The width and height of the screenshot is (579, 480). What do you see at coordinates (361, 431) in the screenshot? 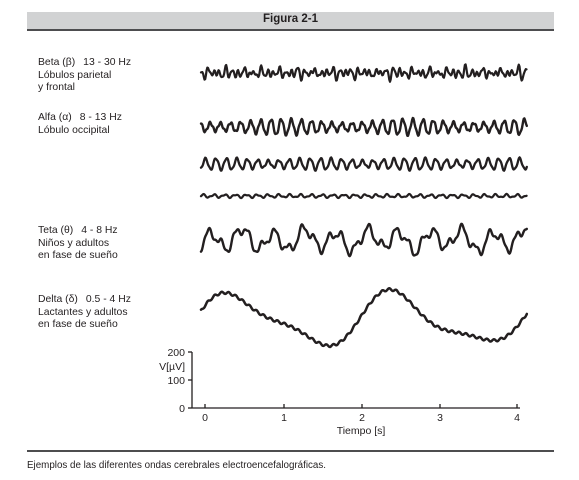
I see `x-axis-title: Tiempo [s]` at bounding box center [361, 431].